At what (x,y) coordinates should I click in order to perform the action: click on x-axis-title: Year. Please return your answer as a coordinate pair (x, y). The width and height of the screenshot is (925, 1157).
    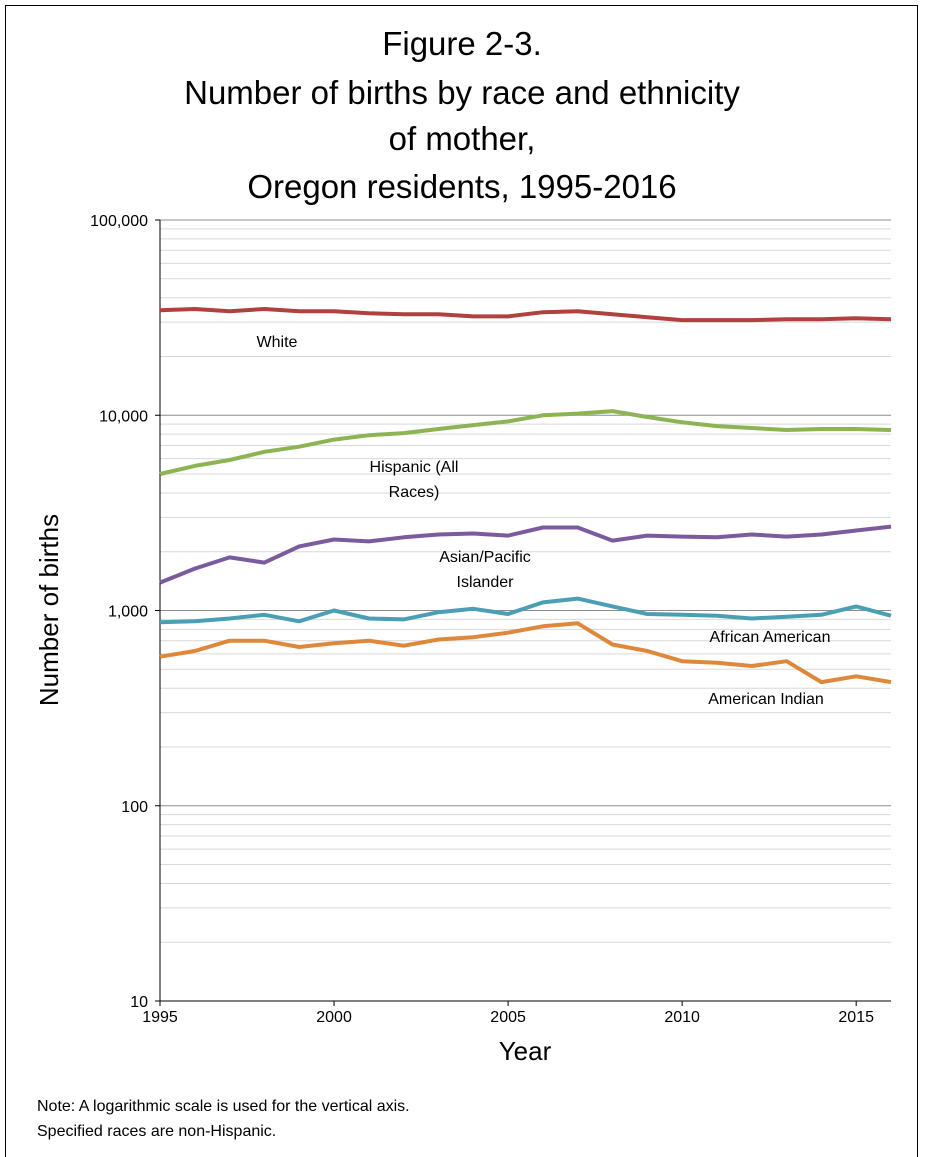
    Looking at the image, I should click on (525, 1051).